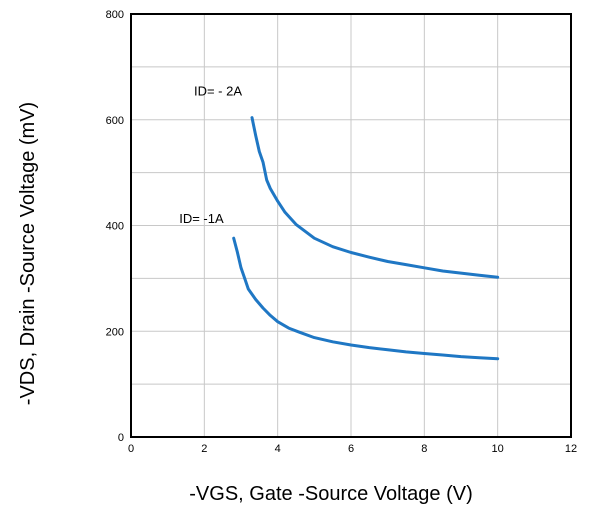 This screenshot has width=592, height=508. I want to click on x-tick-label: 10, so click(498, 449).